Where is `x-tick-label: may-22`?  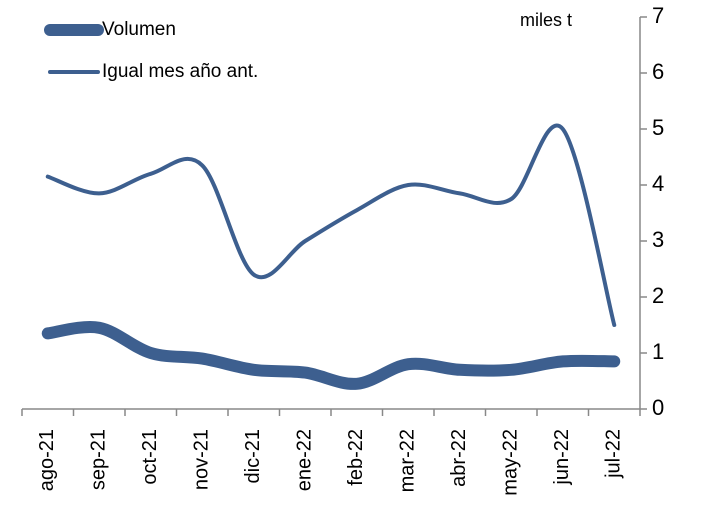 x-tick-label: may-22 is located at coordinates (511, 462).